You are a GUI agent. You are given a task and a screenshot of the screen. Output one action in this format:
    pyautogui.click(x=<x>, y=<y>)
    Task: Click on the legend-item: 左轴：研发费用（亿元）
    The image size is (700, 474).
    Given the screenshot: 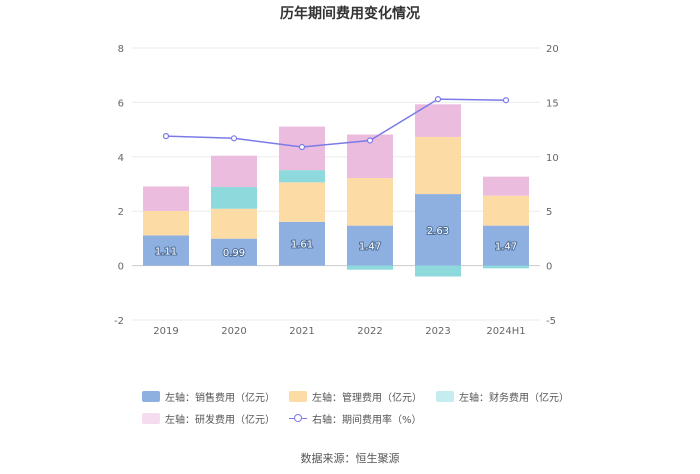 What is the action you would take?
    pyautogui.click(x=208, y=418)
    